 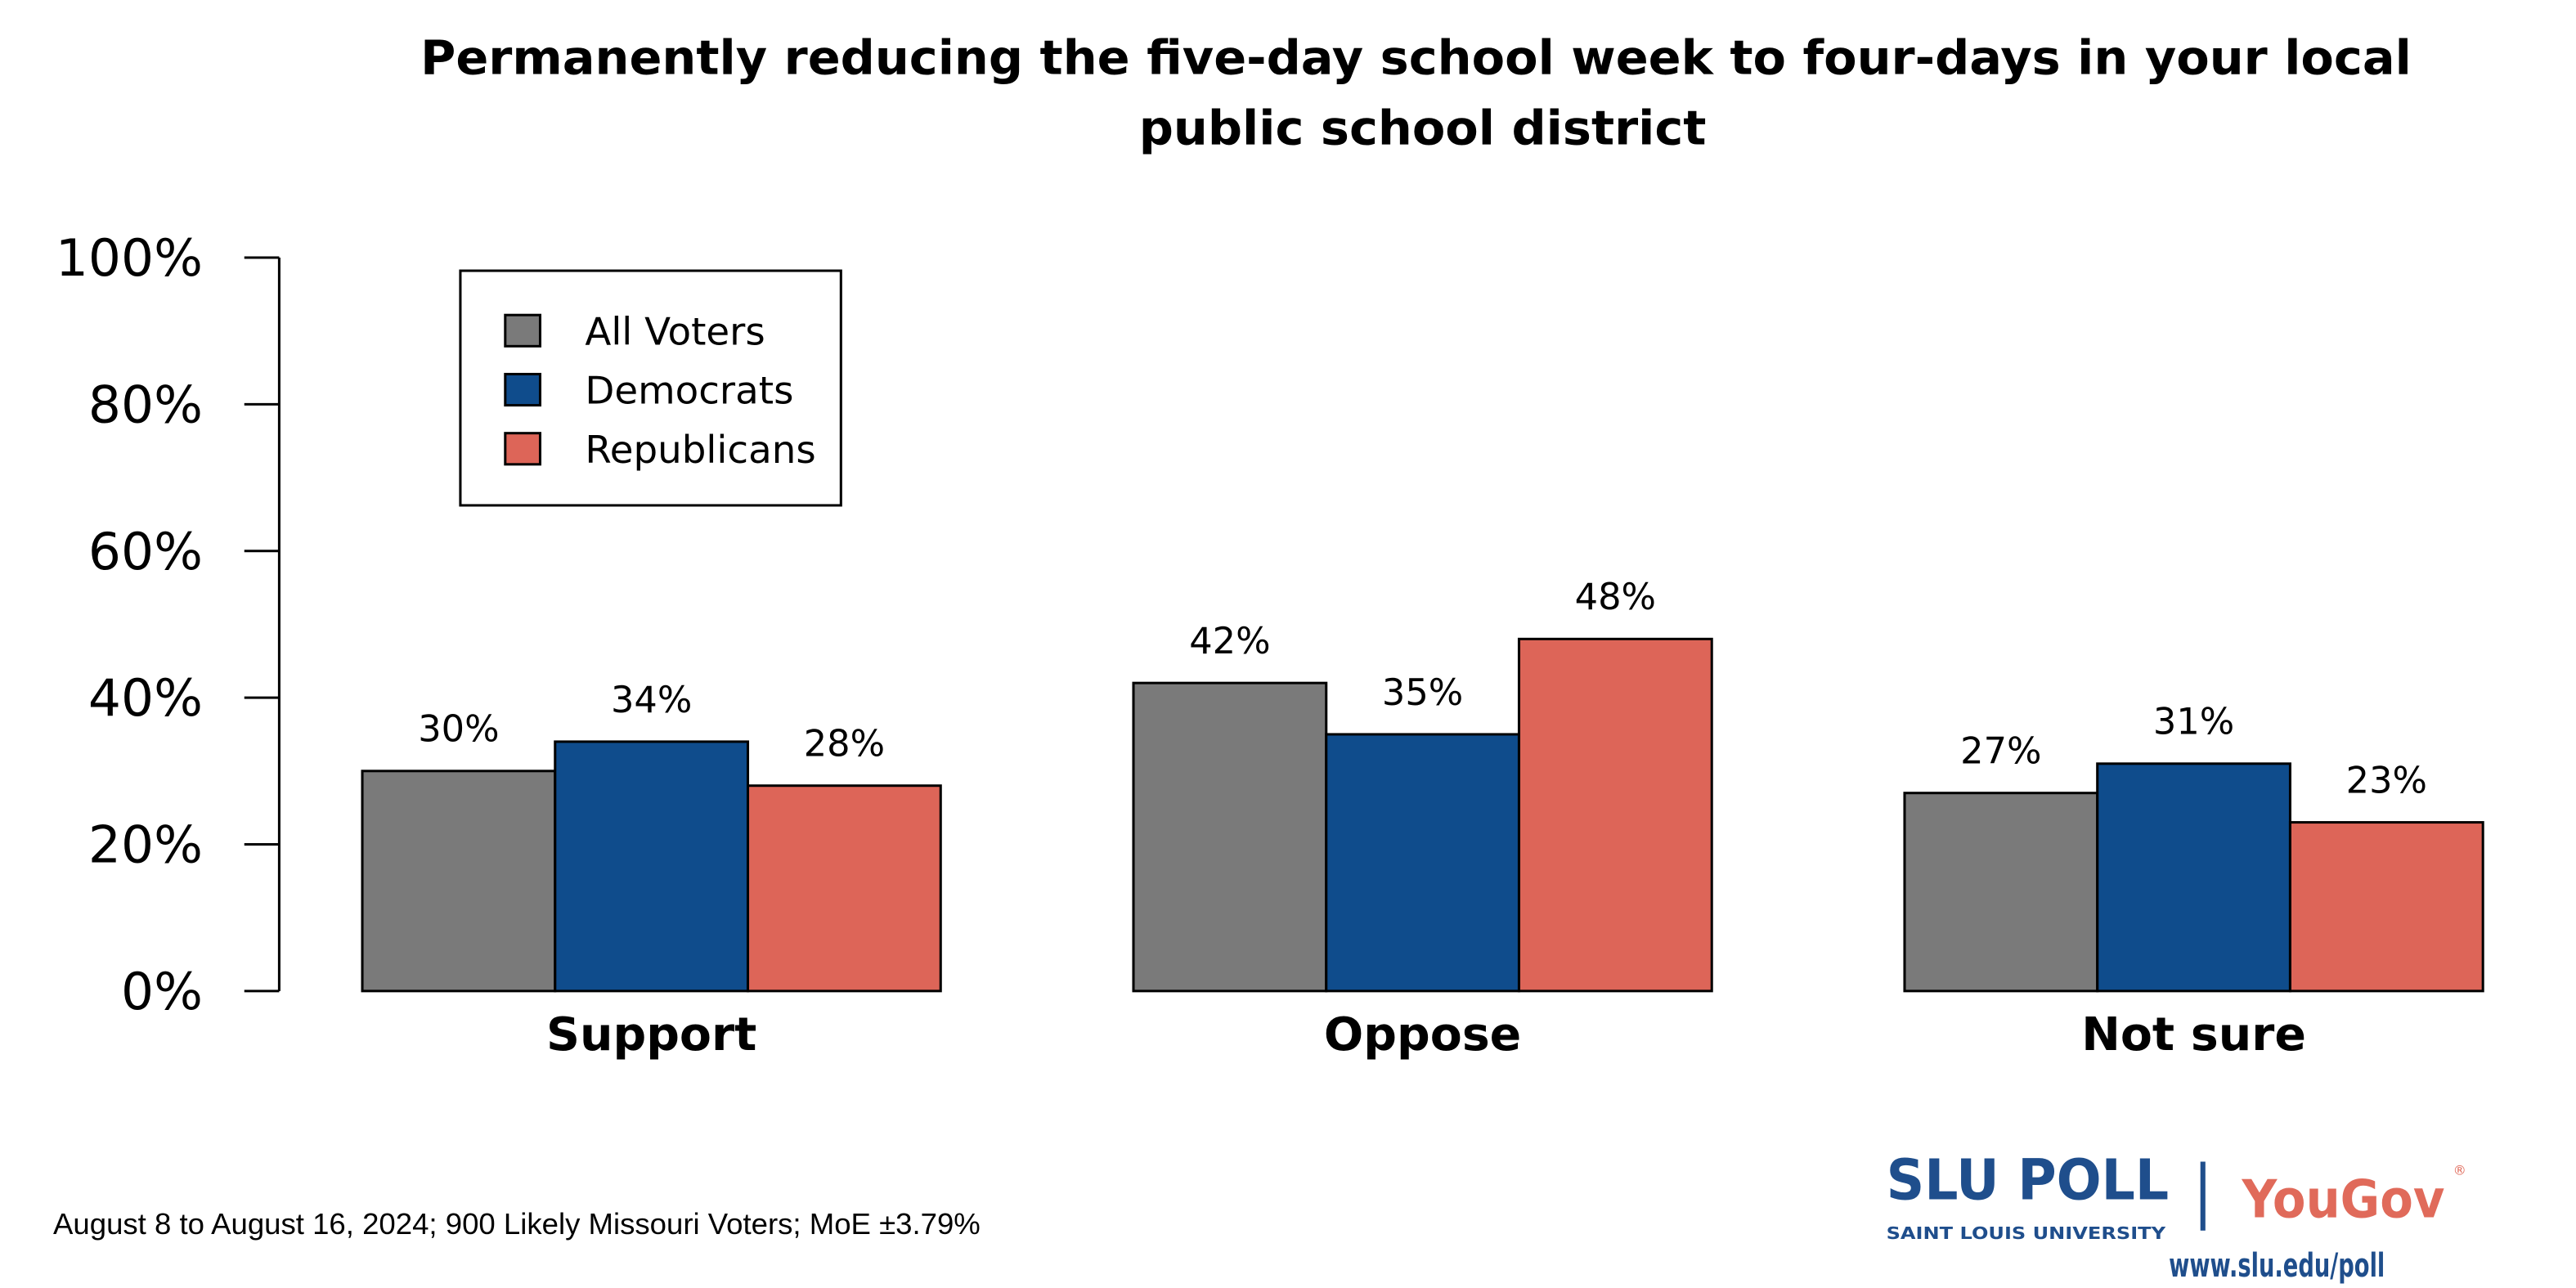 What do you see at coordinates (523, 330) in the screenshot?
I see `legend-swatch-all-voters` at bounding box center [523, 330].